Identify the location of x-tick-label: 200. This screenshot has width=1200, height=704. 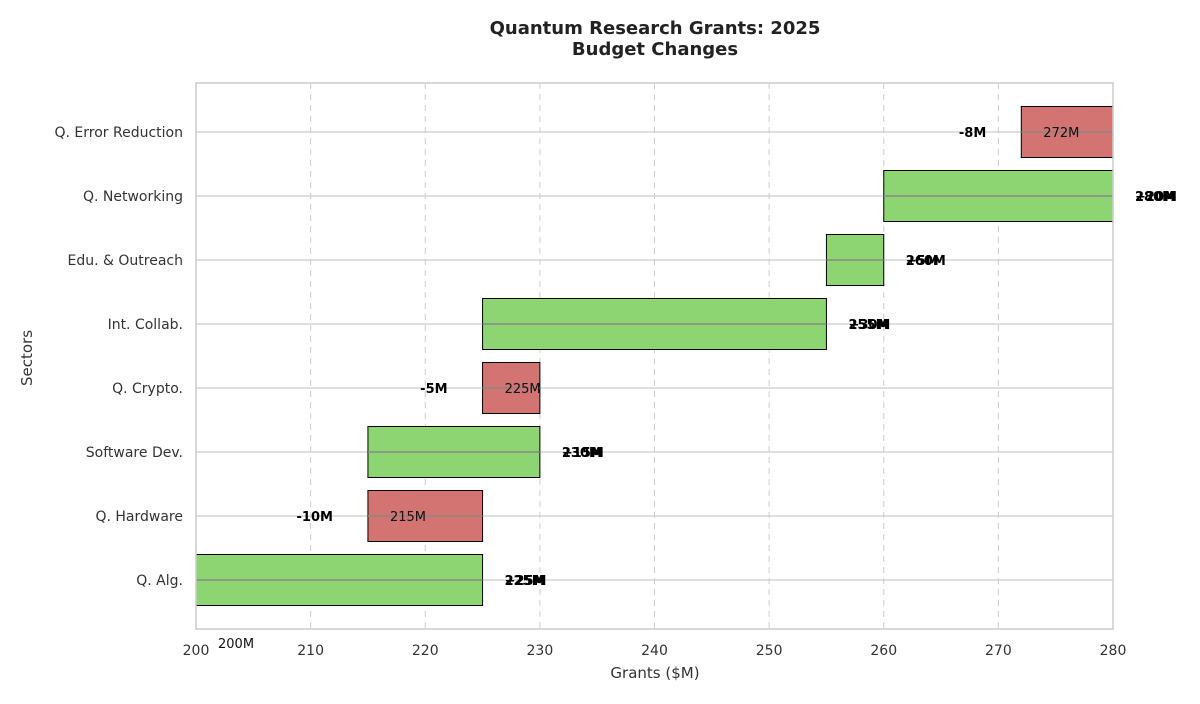
(196, 651).